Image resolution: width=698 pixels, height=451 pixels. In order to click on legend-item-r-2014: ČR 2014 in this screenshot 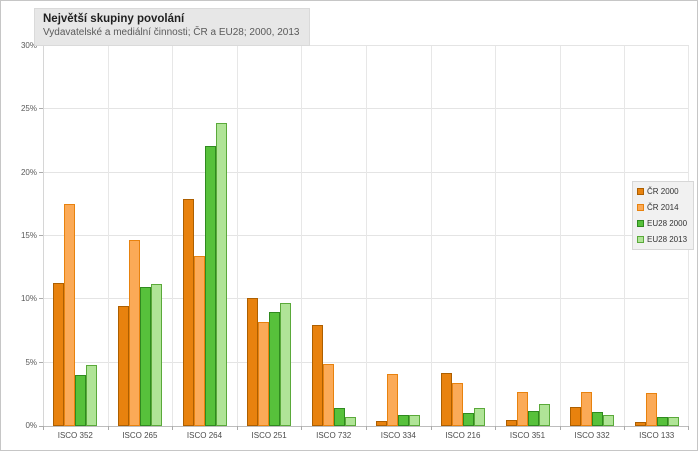, I will do `click(663, 207)`.